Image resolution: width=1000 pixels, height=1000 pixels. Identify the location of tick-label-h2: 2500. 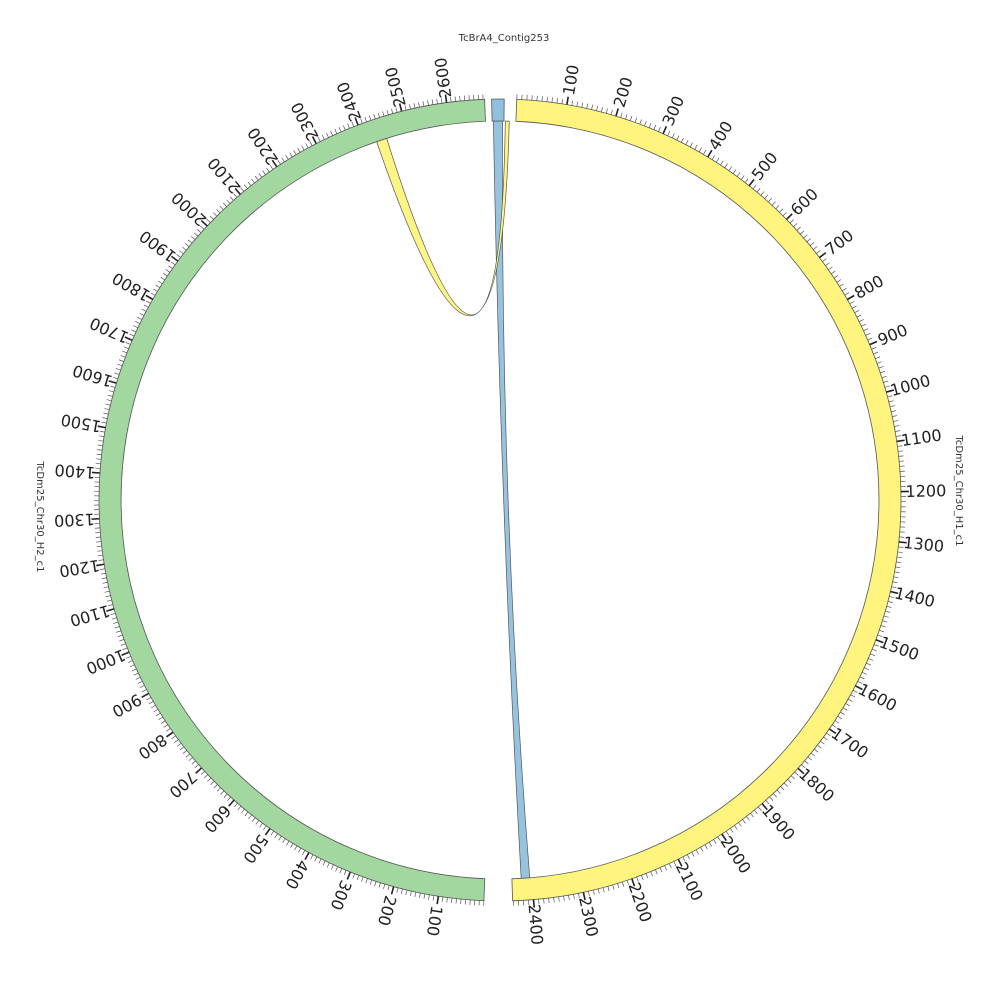
(395, 87).